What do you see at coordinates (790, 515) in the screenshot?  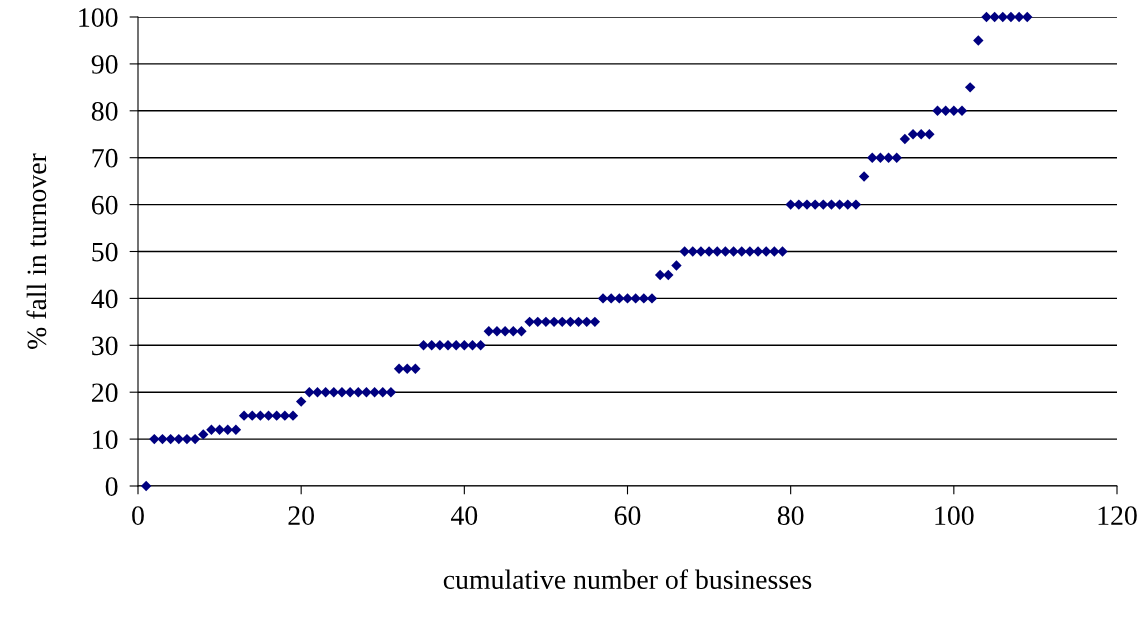 I see `x-tick-label: 80` at bounding box center [790, 515].